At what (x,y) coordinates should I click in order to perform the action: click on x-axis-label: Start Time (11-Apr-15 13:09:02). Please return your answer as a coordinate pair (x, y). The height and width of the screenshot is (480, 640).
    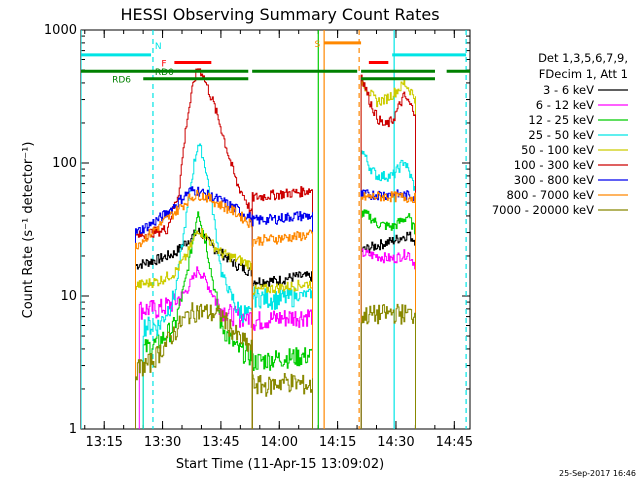
    Looking at the image, I should click on (280, 464).